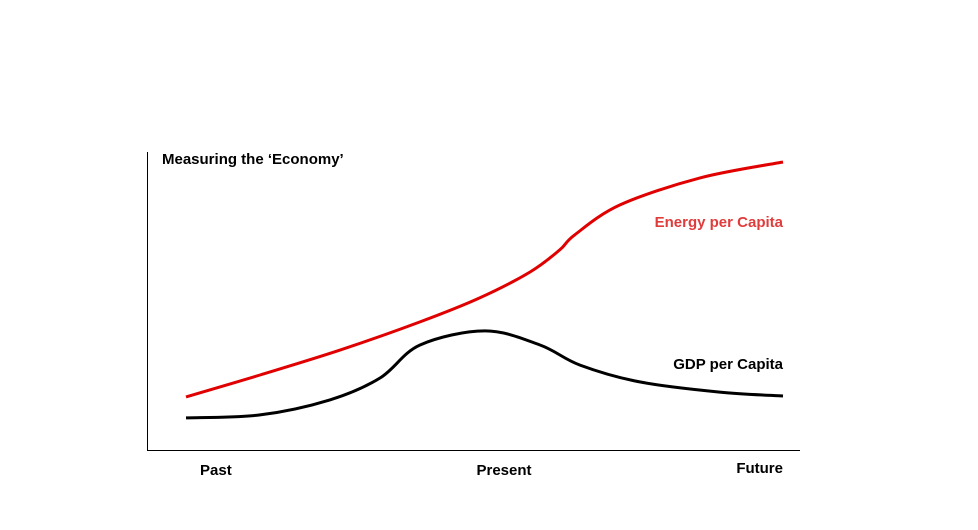  What do you see at coordinates (759, 468) in the screenshot?
I see `x-tick-future: Future` at bounding box center [759, 468].